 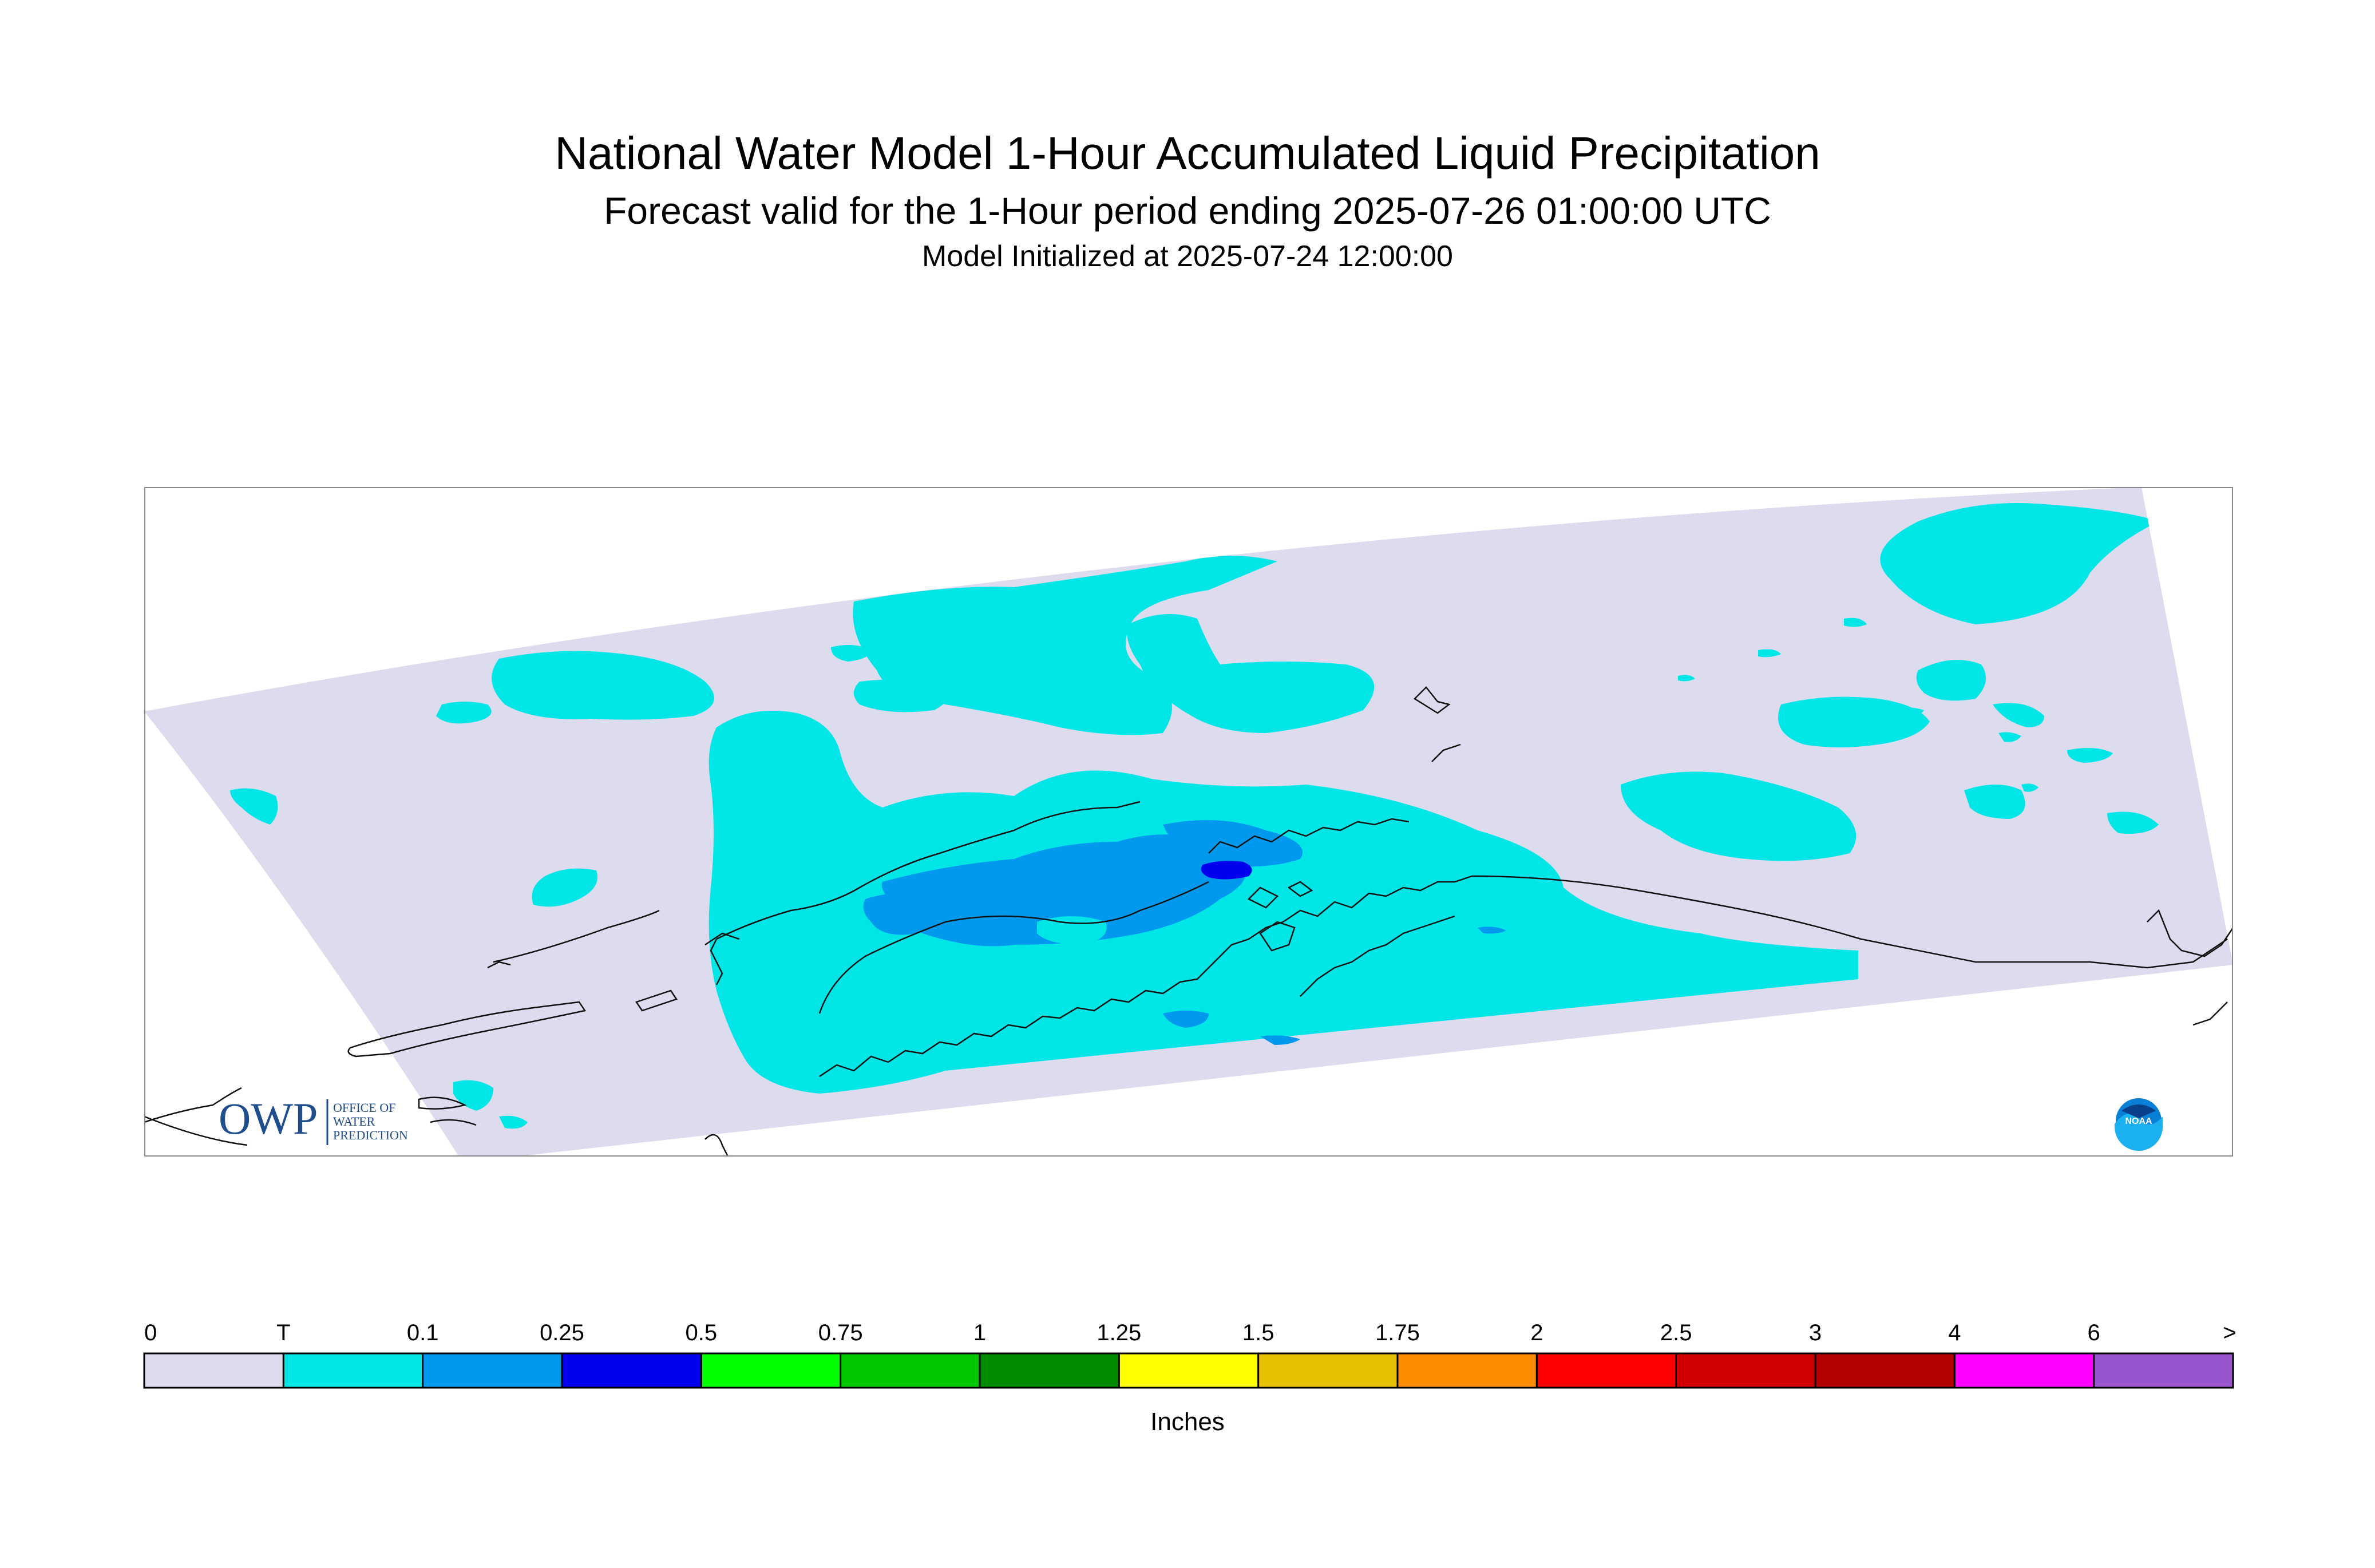 What do you see at coordinates (1187, 1422) in the screenshot?
I see `legend-unit-label: Inches` at bounding box center [1187, 1422].